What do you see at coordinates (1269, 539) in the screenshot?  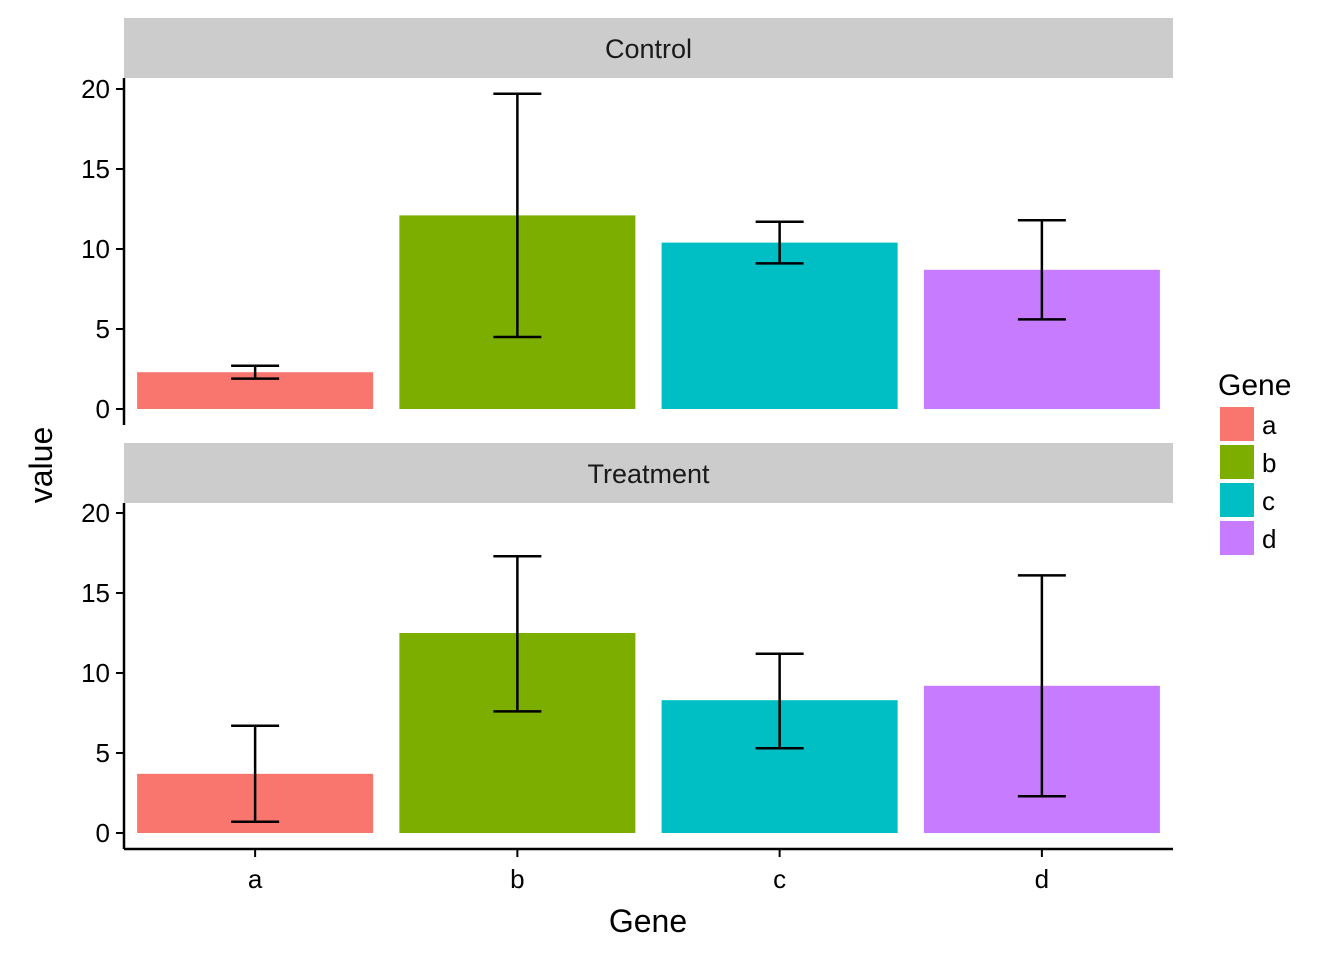 I see `legend-label-d: d` at bounding box center [1269, 539].